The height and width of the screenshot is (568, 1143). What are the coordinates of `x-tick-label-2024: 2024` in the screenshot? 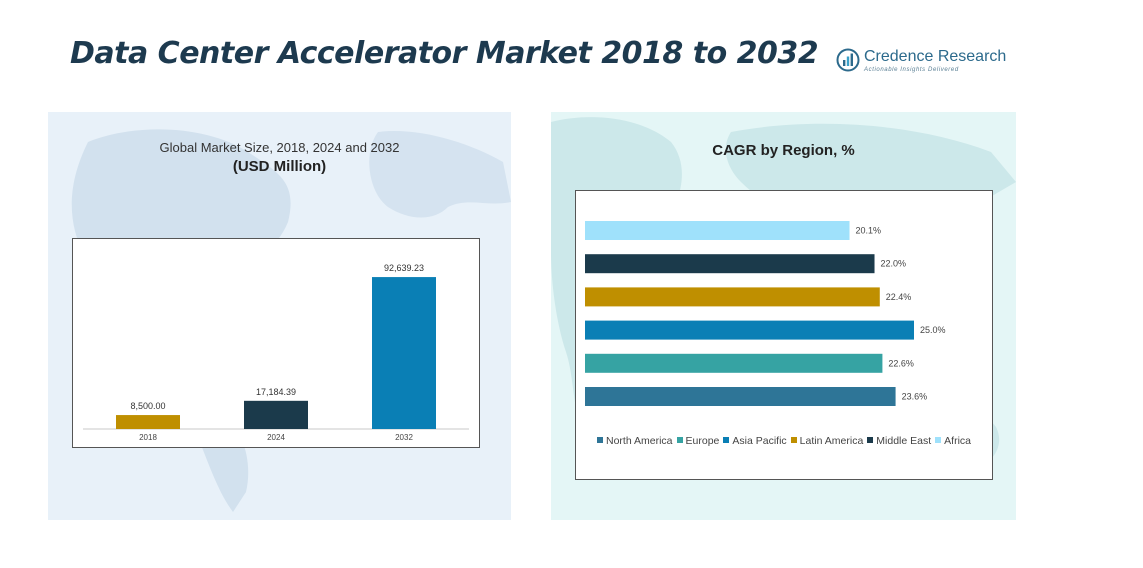 It's located at (276, 437).